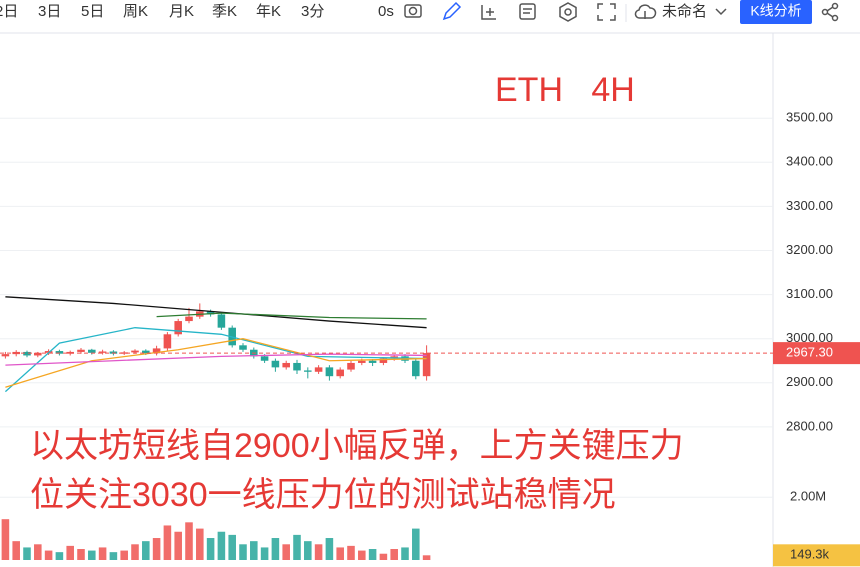 The image size is (860, 567). Describe the element at coordinates (49, 11) in the screenshot. I see `period-button: 3日` at that location.